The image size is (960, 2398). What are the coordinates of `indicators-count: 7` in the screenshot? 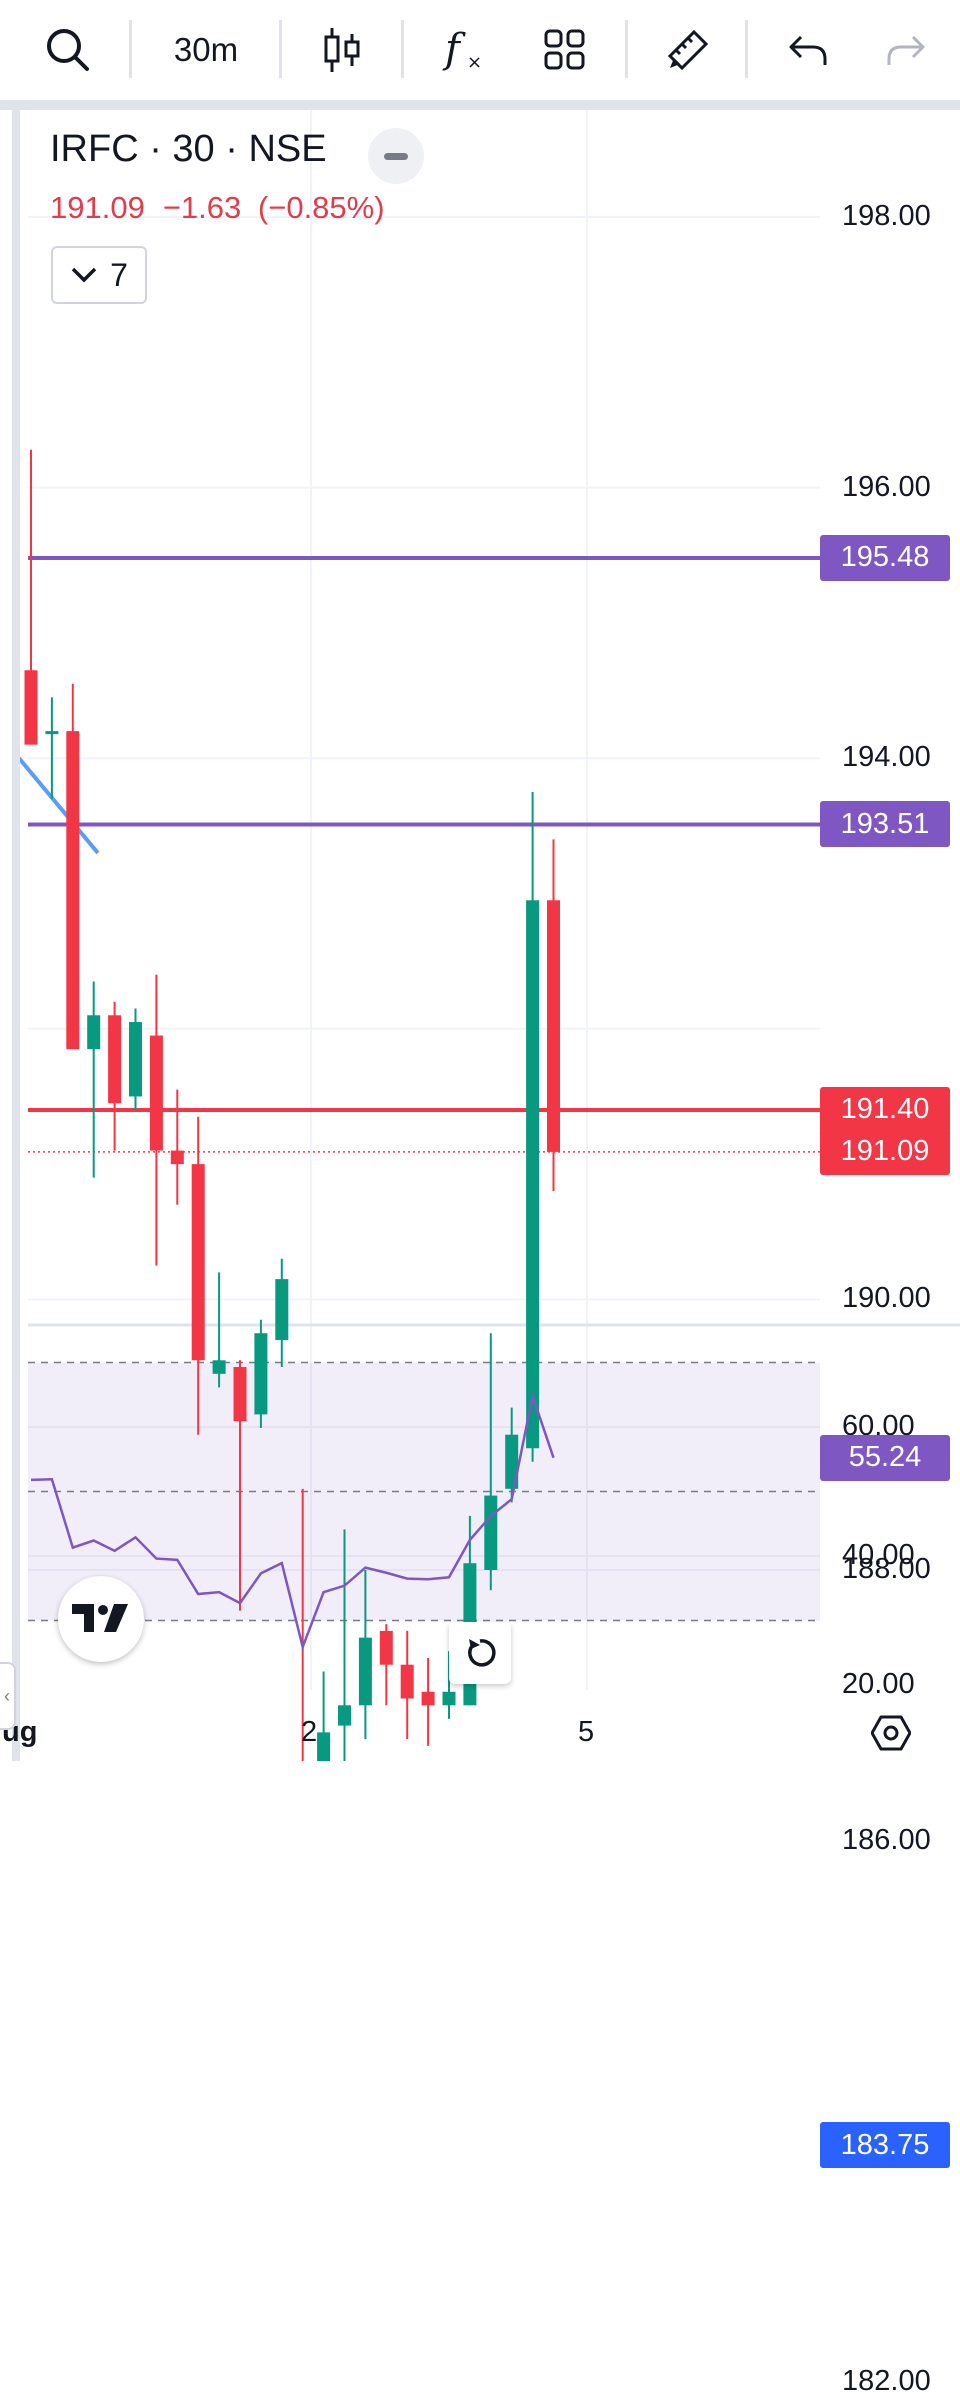 It's located at (119, 274).